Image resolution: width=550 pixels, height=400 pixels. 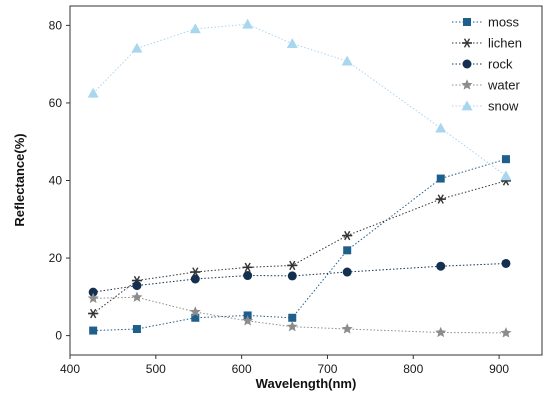 I want to click on series-line-water, so click(x=299, y=315).